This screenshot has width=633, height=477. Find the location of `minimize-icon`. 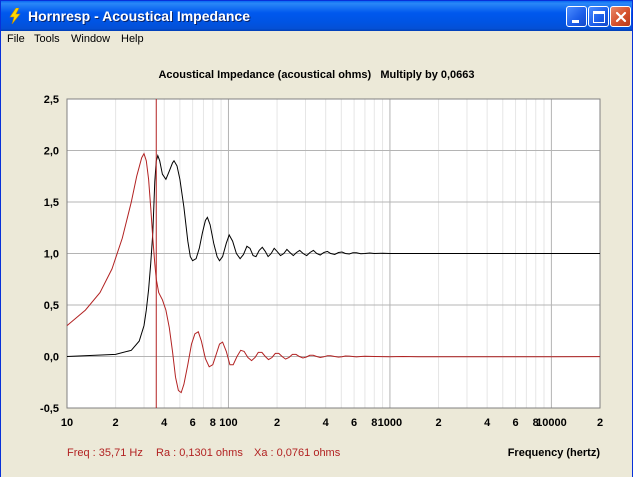

minimize-icon is located at coordinates (575, 21).